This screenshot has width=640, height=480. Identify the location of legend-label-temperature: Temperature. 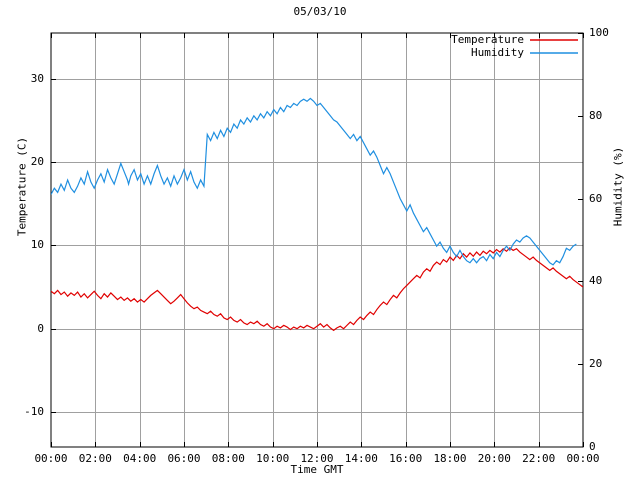
(487, 39).